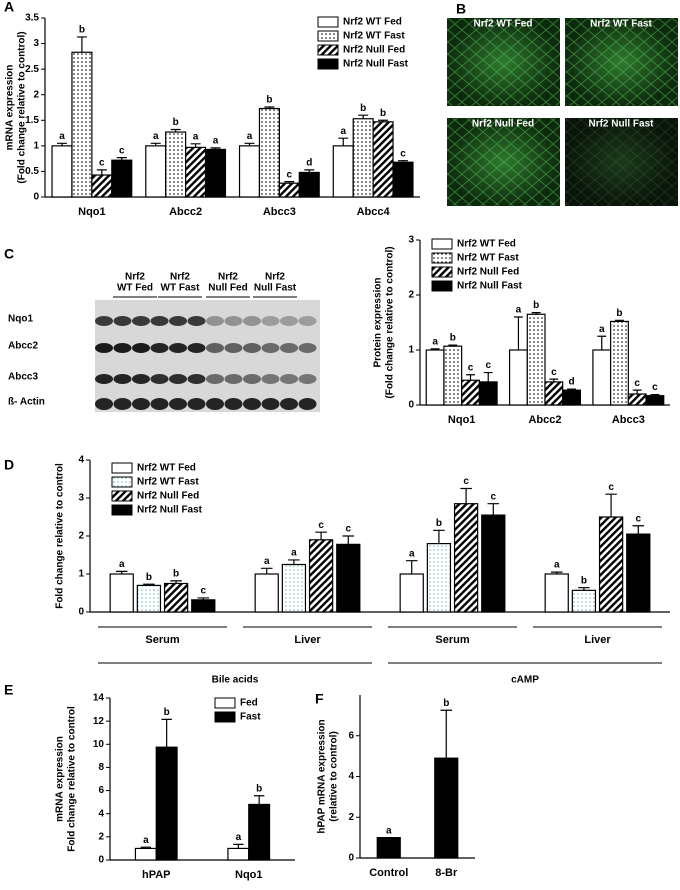 This screenshot has height=890, width=680. What do you see at coordinates (227, 288) in the screenshot?
I see `blot-header: Null Fed` at bounding box center [227, 288].